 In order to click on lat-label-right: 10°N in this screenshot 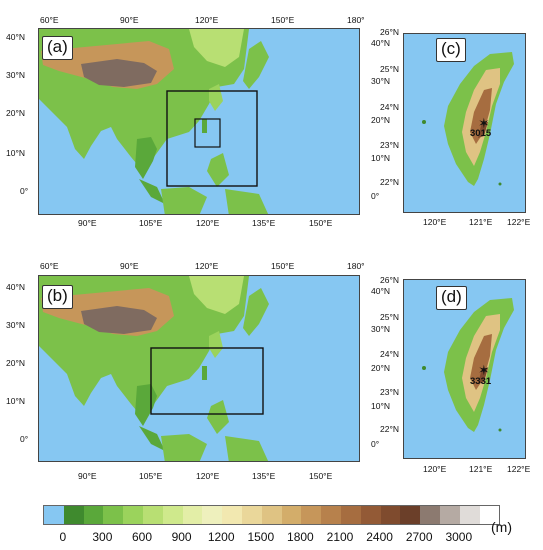, I will do `click(380, 406)`.